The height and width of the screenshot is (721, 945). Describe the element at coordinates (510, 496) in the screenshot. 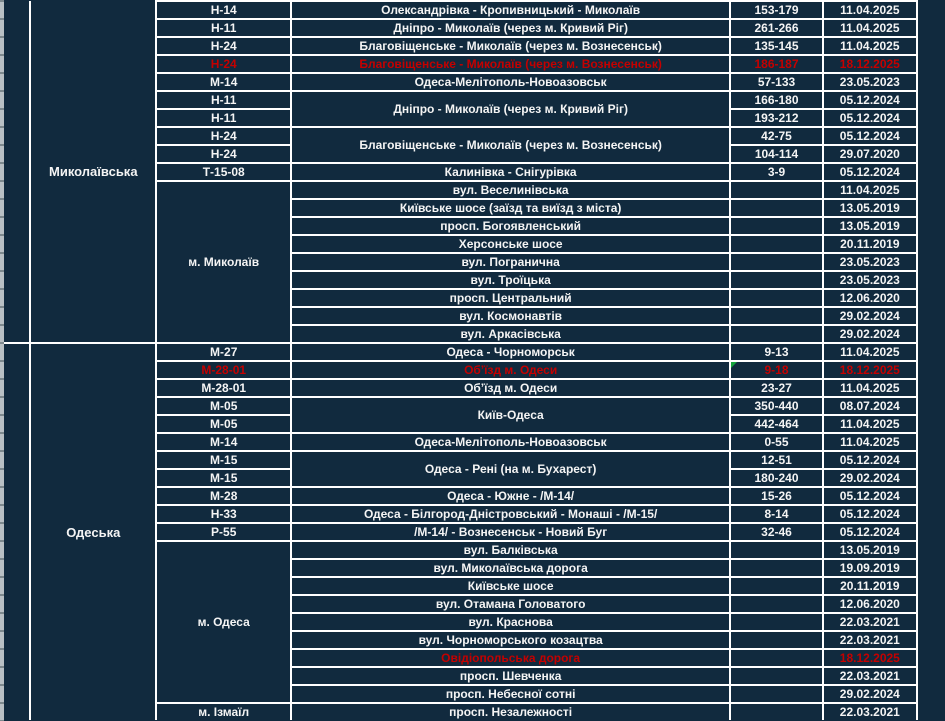

I see `route-cell: Одеса - Южне - /М-14/` at that location.